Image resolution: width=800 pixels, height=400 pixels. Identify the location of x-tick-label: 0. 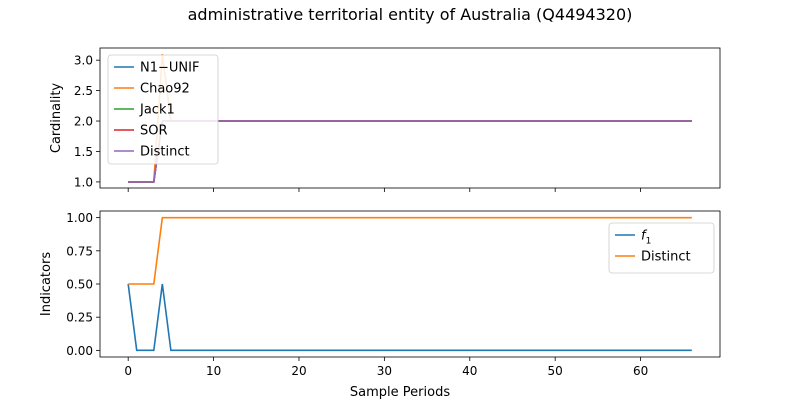
(128, 371).